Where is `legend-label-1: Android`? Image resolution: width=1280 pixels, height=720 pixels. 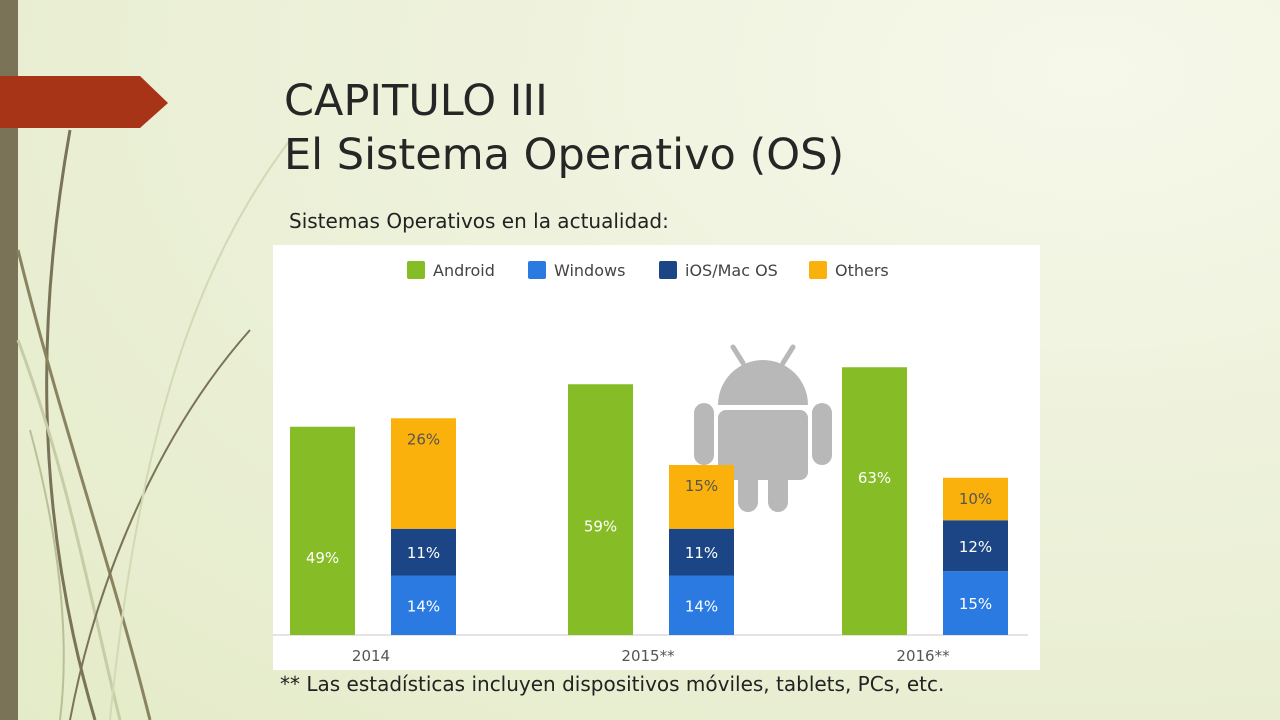 legend-label-1: Android is located at coordinates (464, 270).